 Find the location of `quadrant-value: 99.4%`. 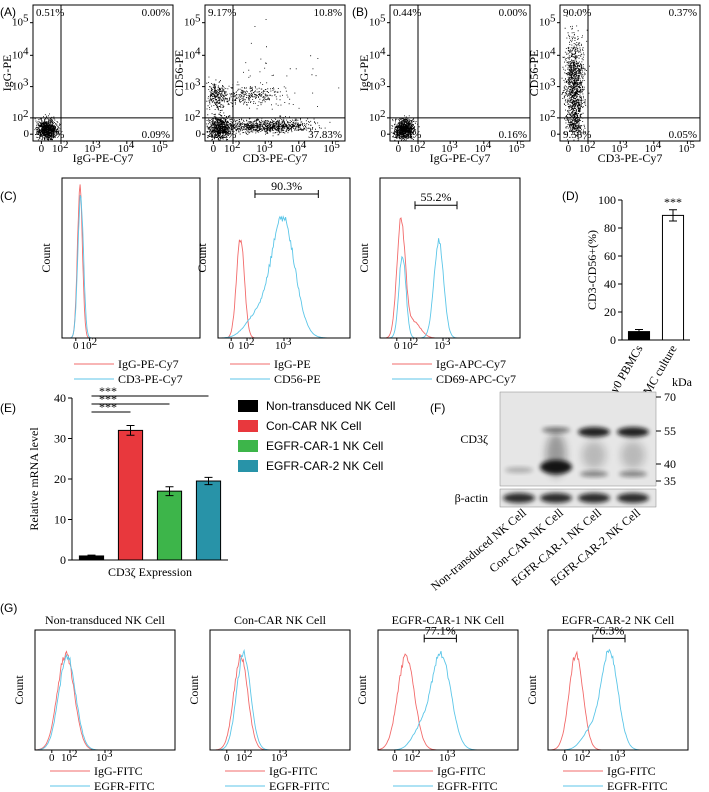

quadrant-value: 99.4% is located at coordinates (50, 135).